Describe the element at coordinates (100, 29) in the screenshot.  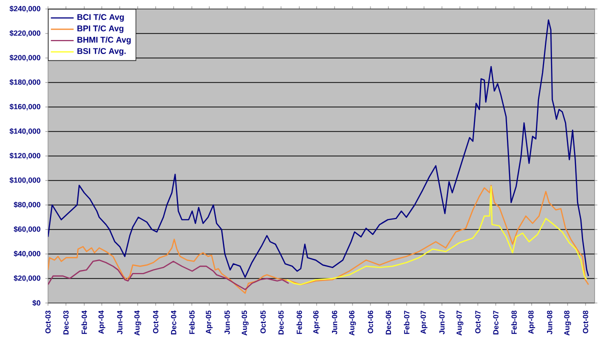
I see `legend-label: BPI T/C Avg` at that location.